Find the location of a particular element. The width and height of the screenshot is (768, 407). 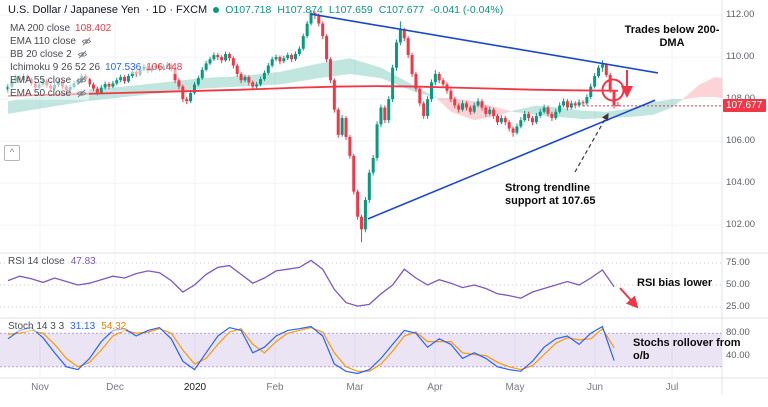

time-axis-label: Dec is located at coordinates (115, 387).